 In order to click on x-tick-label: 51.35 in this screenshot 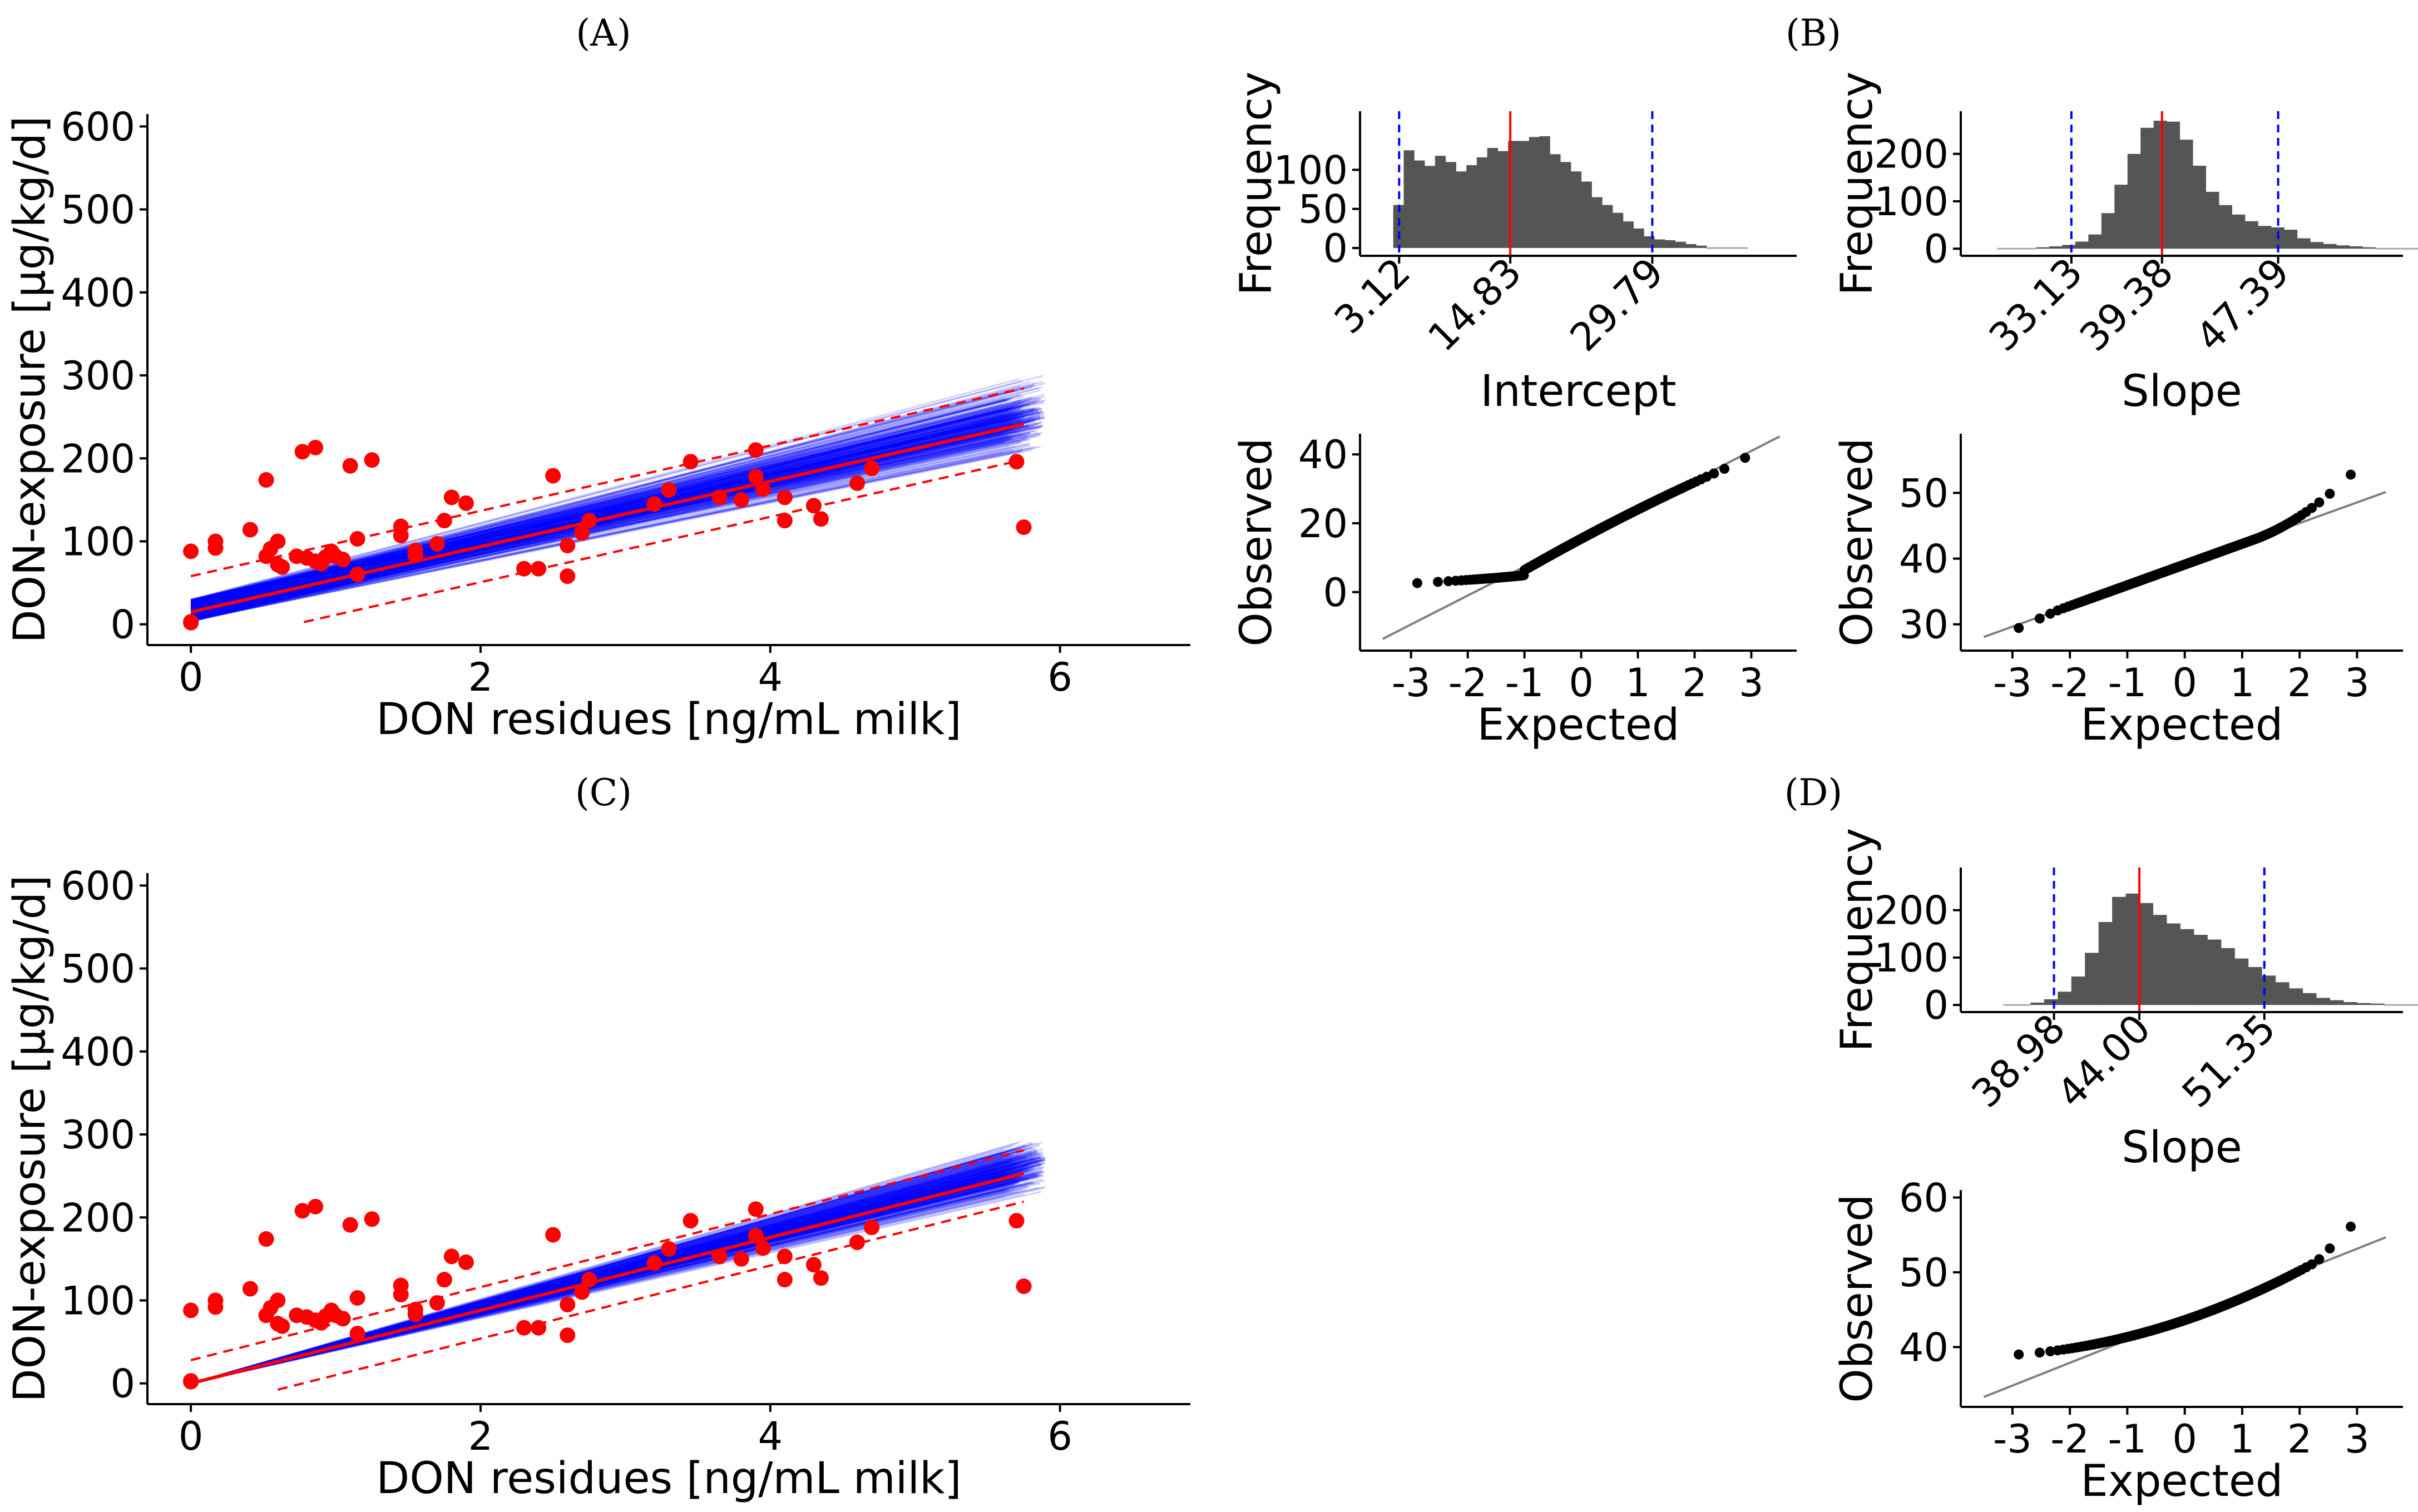, I will do `click(2229, 1061)`.